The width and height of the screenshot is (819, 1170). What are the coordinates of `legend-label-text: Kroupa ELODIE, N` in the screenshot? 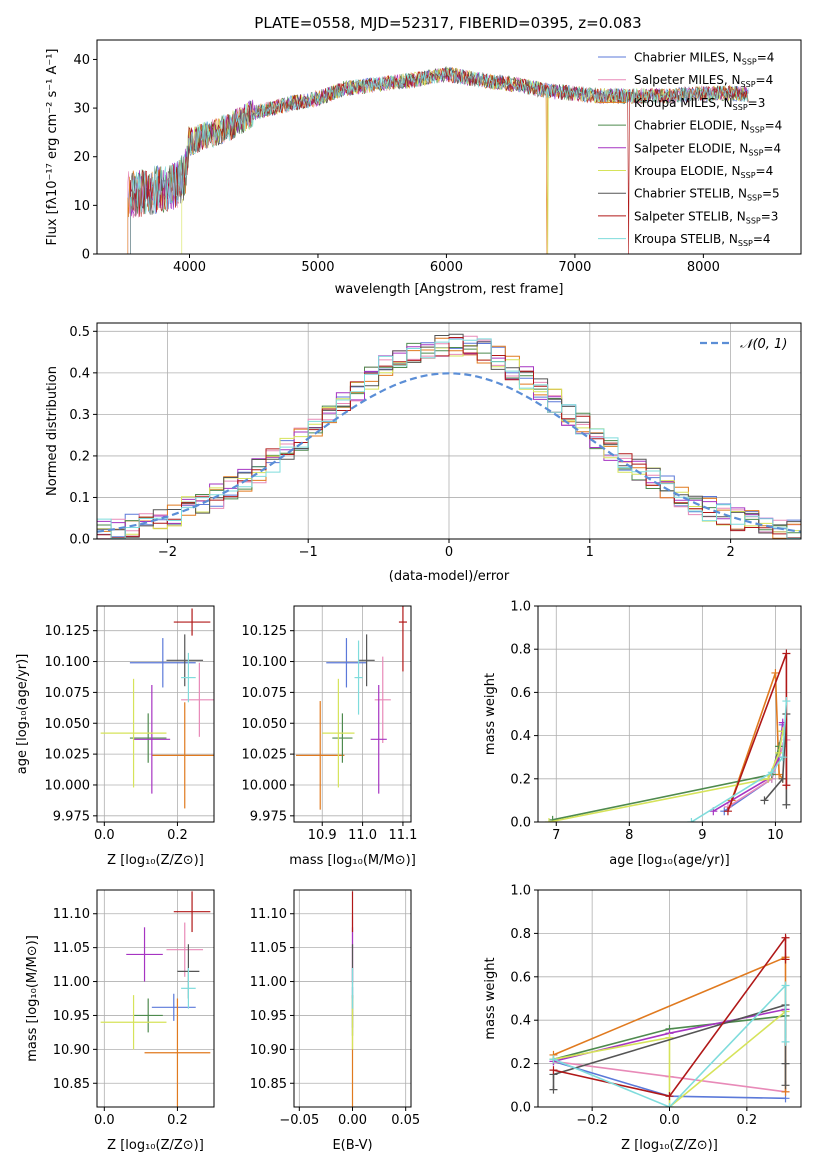 It's located at (687, 171).